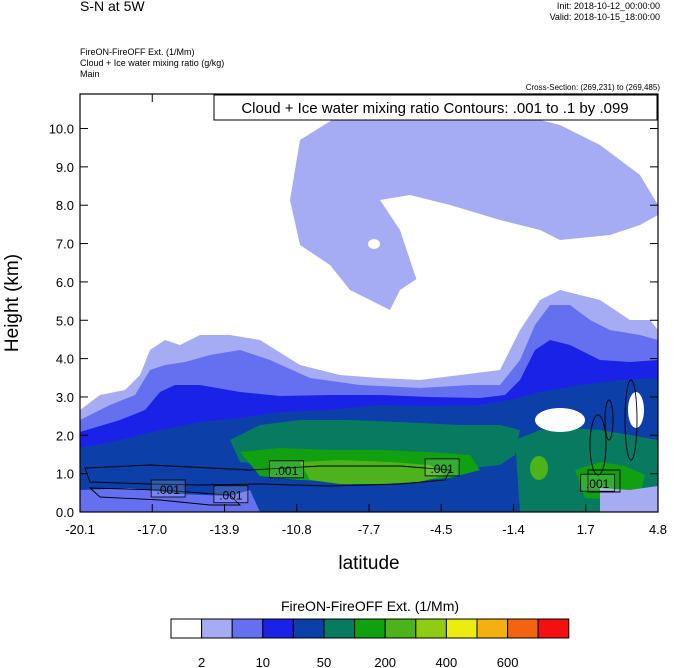 The height and width of the screenshot is (668, 674). Describe the element at coordinates (560, 420) in the screenshot. I see `fill-ext-cloud-gap` at that location.